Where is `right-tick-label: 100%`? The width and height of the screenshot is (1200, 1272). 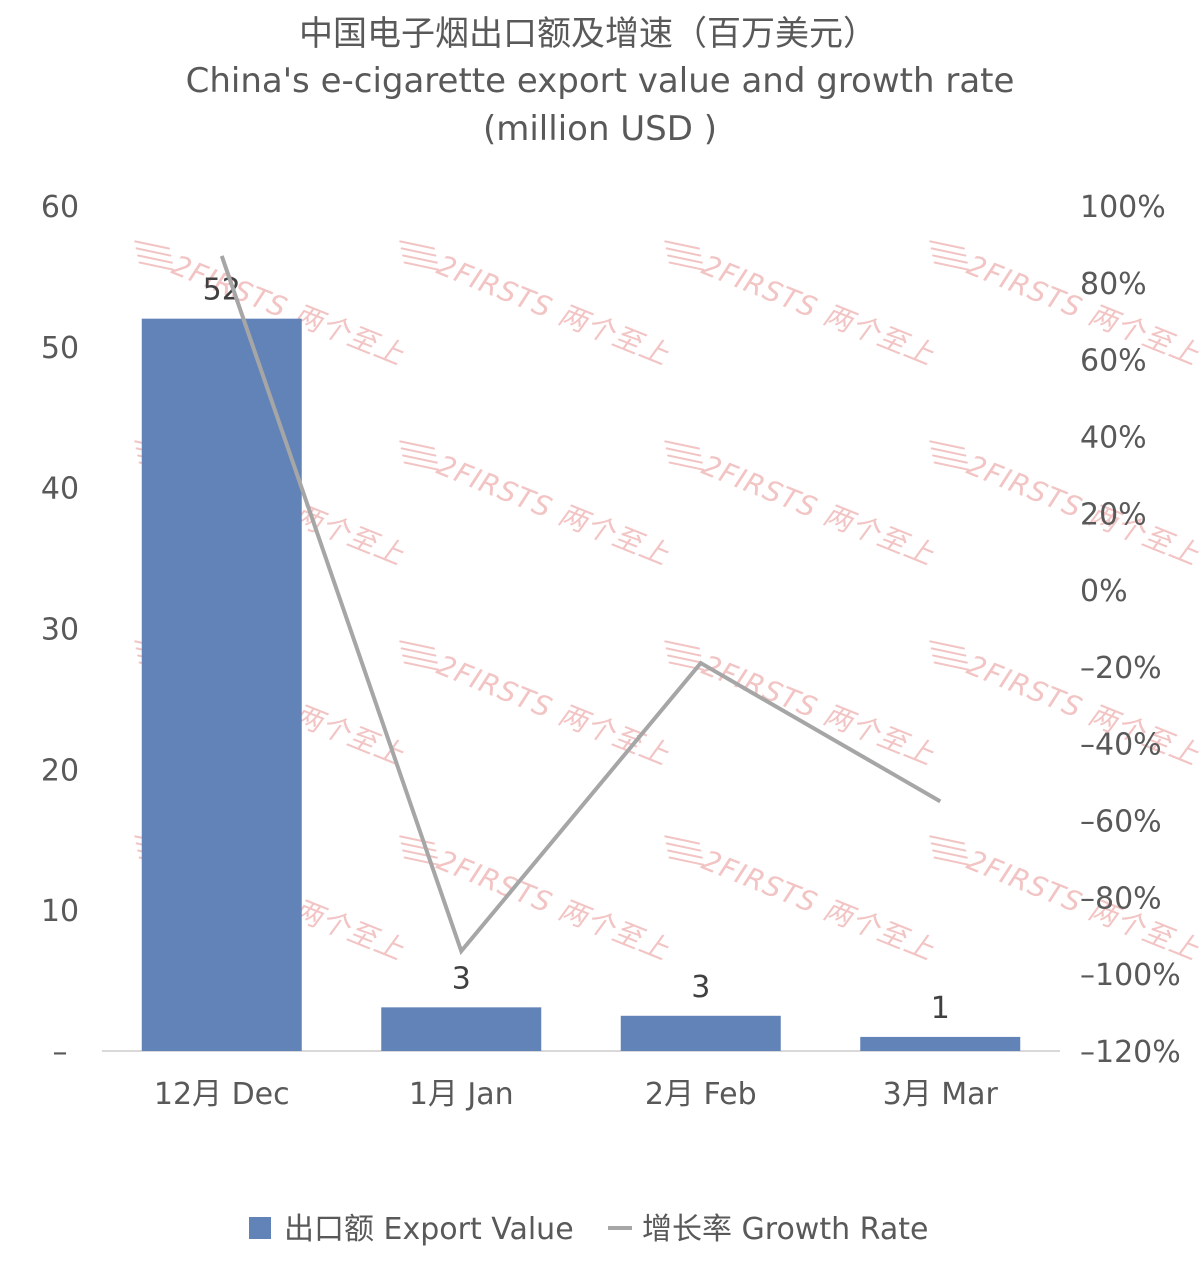 right-tick-label: 100% is located at coordinates (1123, 207).